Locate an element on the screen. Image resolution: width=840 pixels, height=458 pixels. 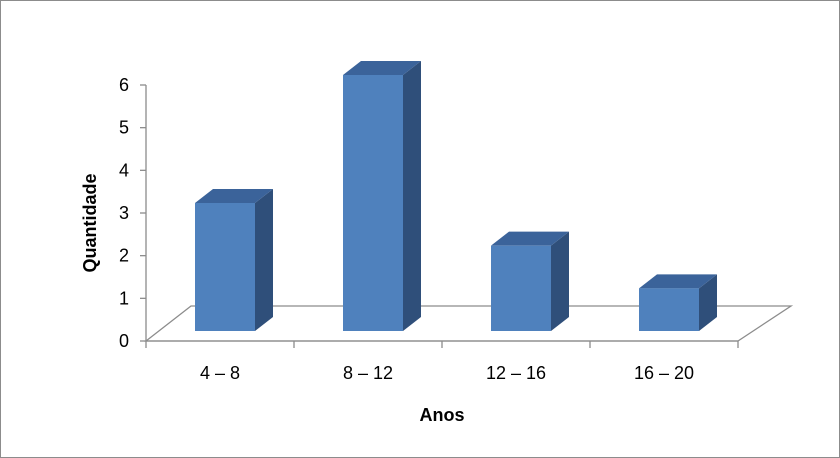
y-tick-label: 6 is located at coordinates (124, 85).